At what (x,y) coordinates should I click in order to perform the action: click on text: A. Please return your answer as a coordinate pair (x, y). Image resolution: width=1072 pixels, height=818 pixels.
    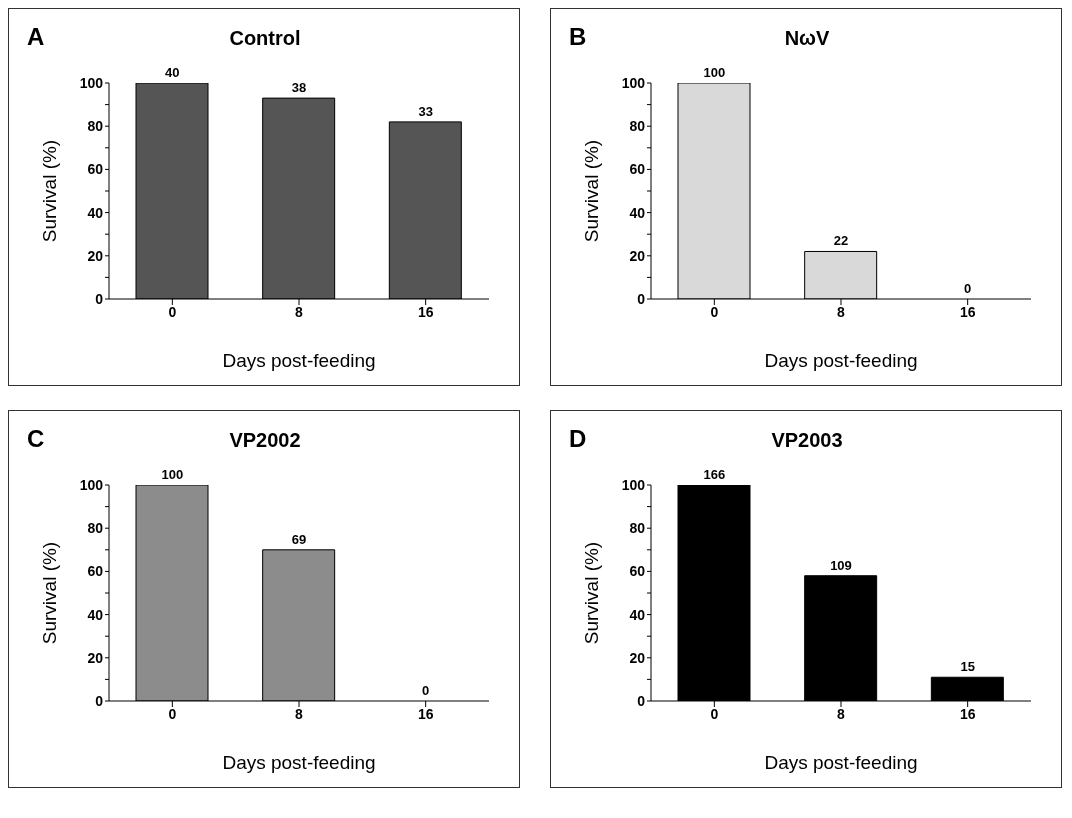
    Looking at the image, I should click on (36, 37).